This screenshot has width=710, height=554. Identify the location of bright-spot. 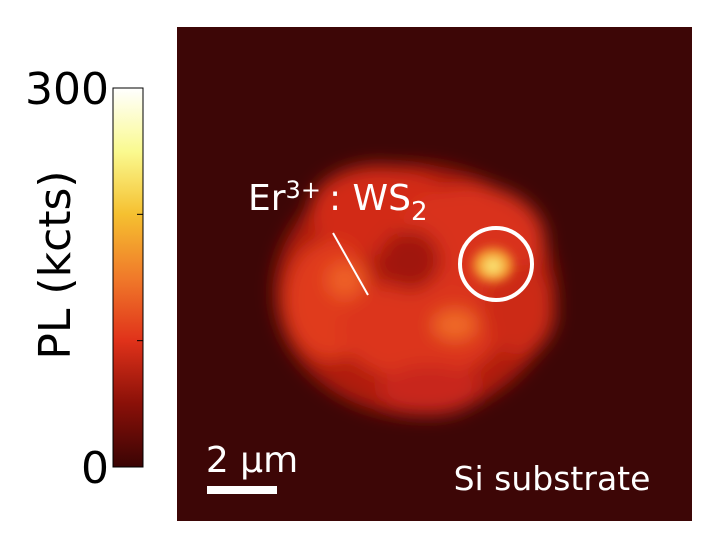
(493, 265).